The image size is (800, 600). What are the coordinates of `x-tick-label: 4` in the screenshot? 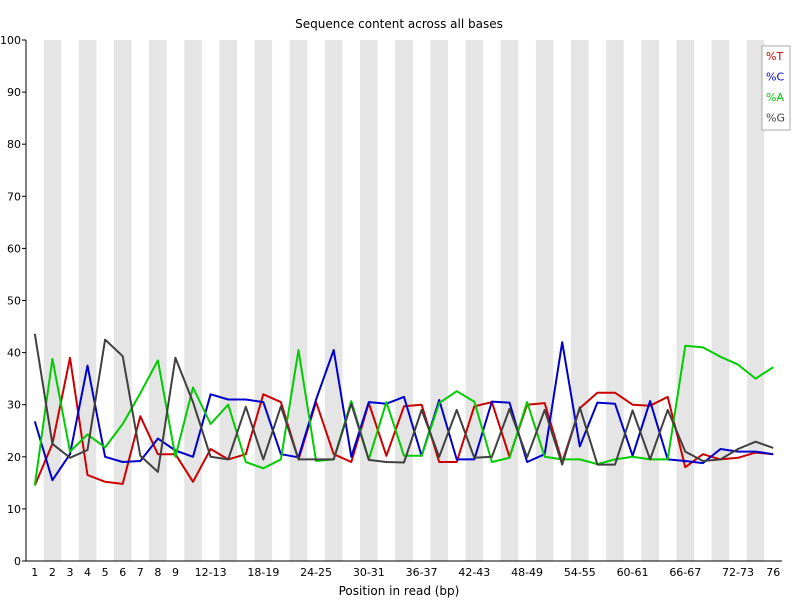 It's located at (87, 572).